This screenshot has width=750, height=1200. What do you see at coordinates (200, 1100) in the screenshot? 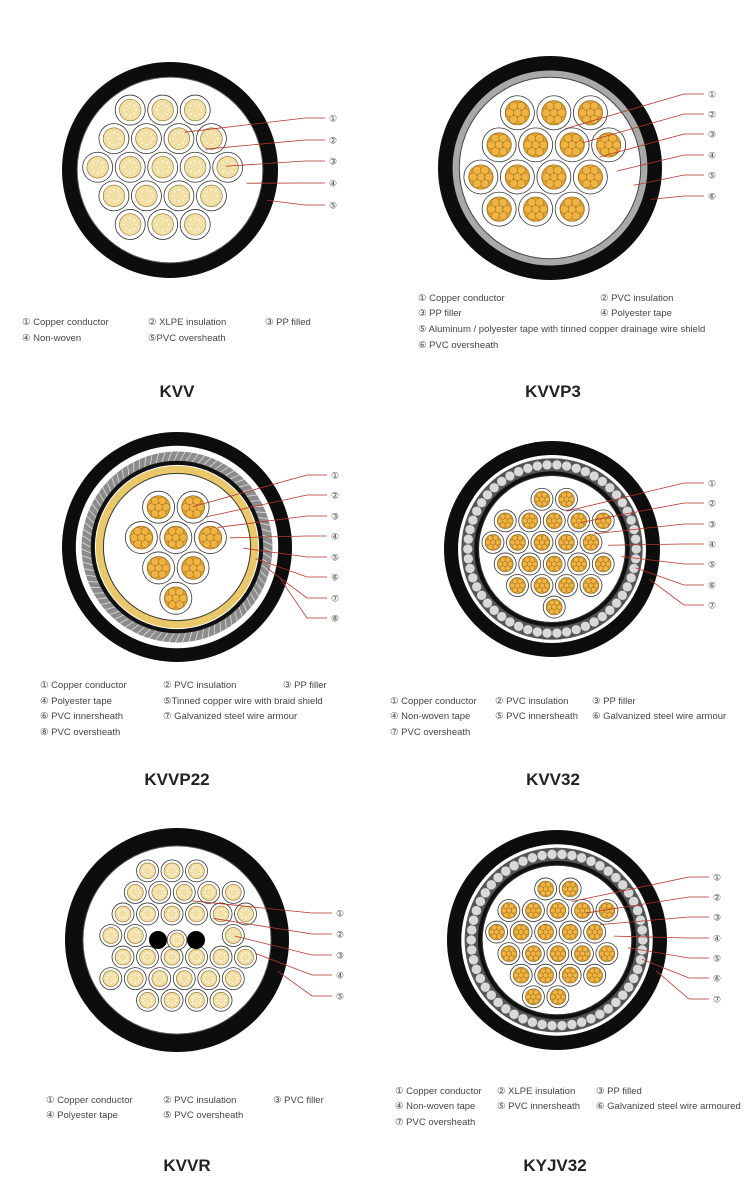
I see `legend-item: ② PVC insulation` at bounding box center [200, 1100].